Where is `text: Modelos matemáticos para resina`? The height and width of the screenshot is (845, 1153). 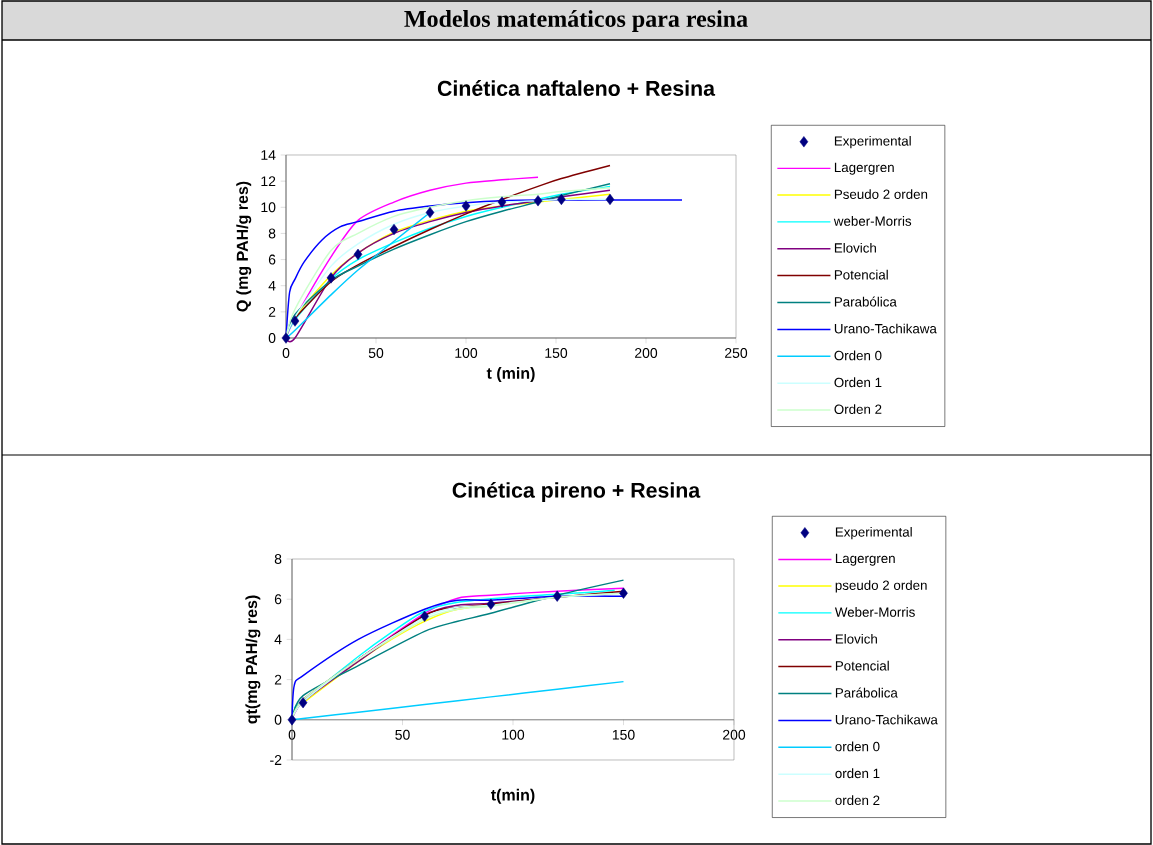
text: Modelos matemáticos para resina is located at coordinates (576, 21).